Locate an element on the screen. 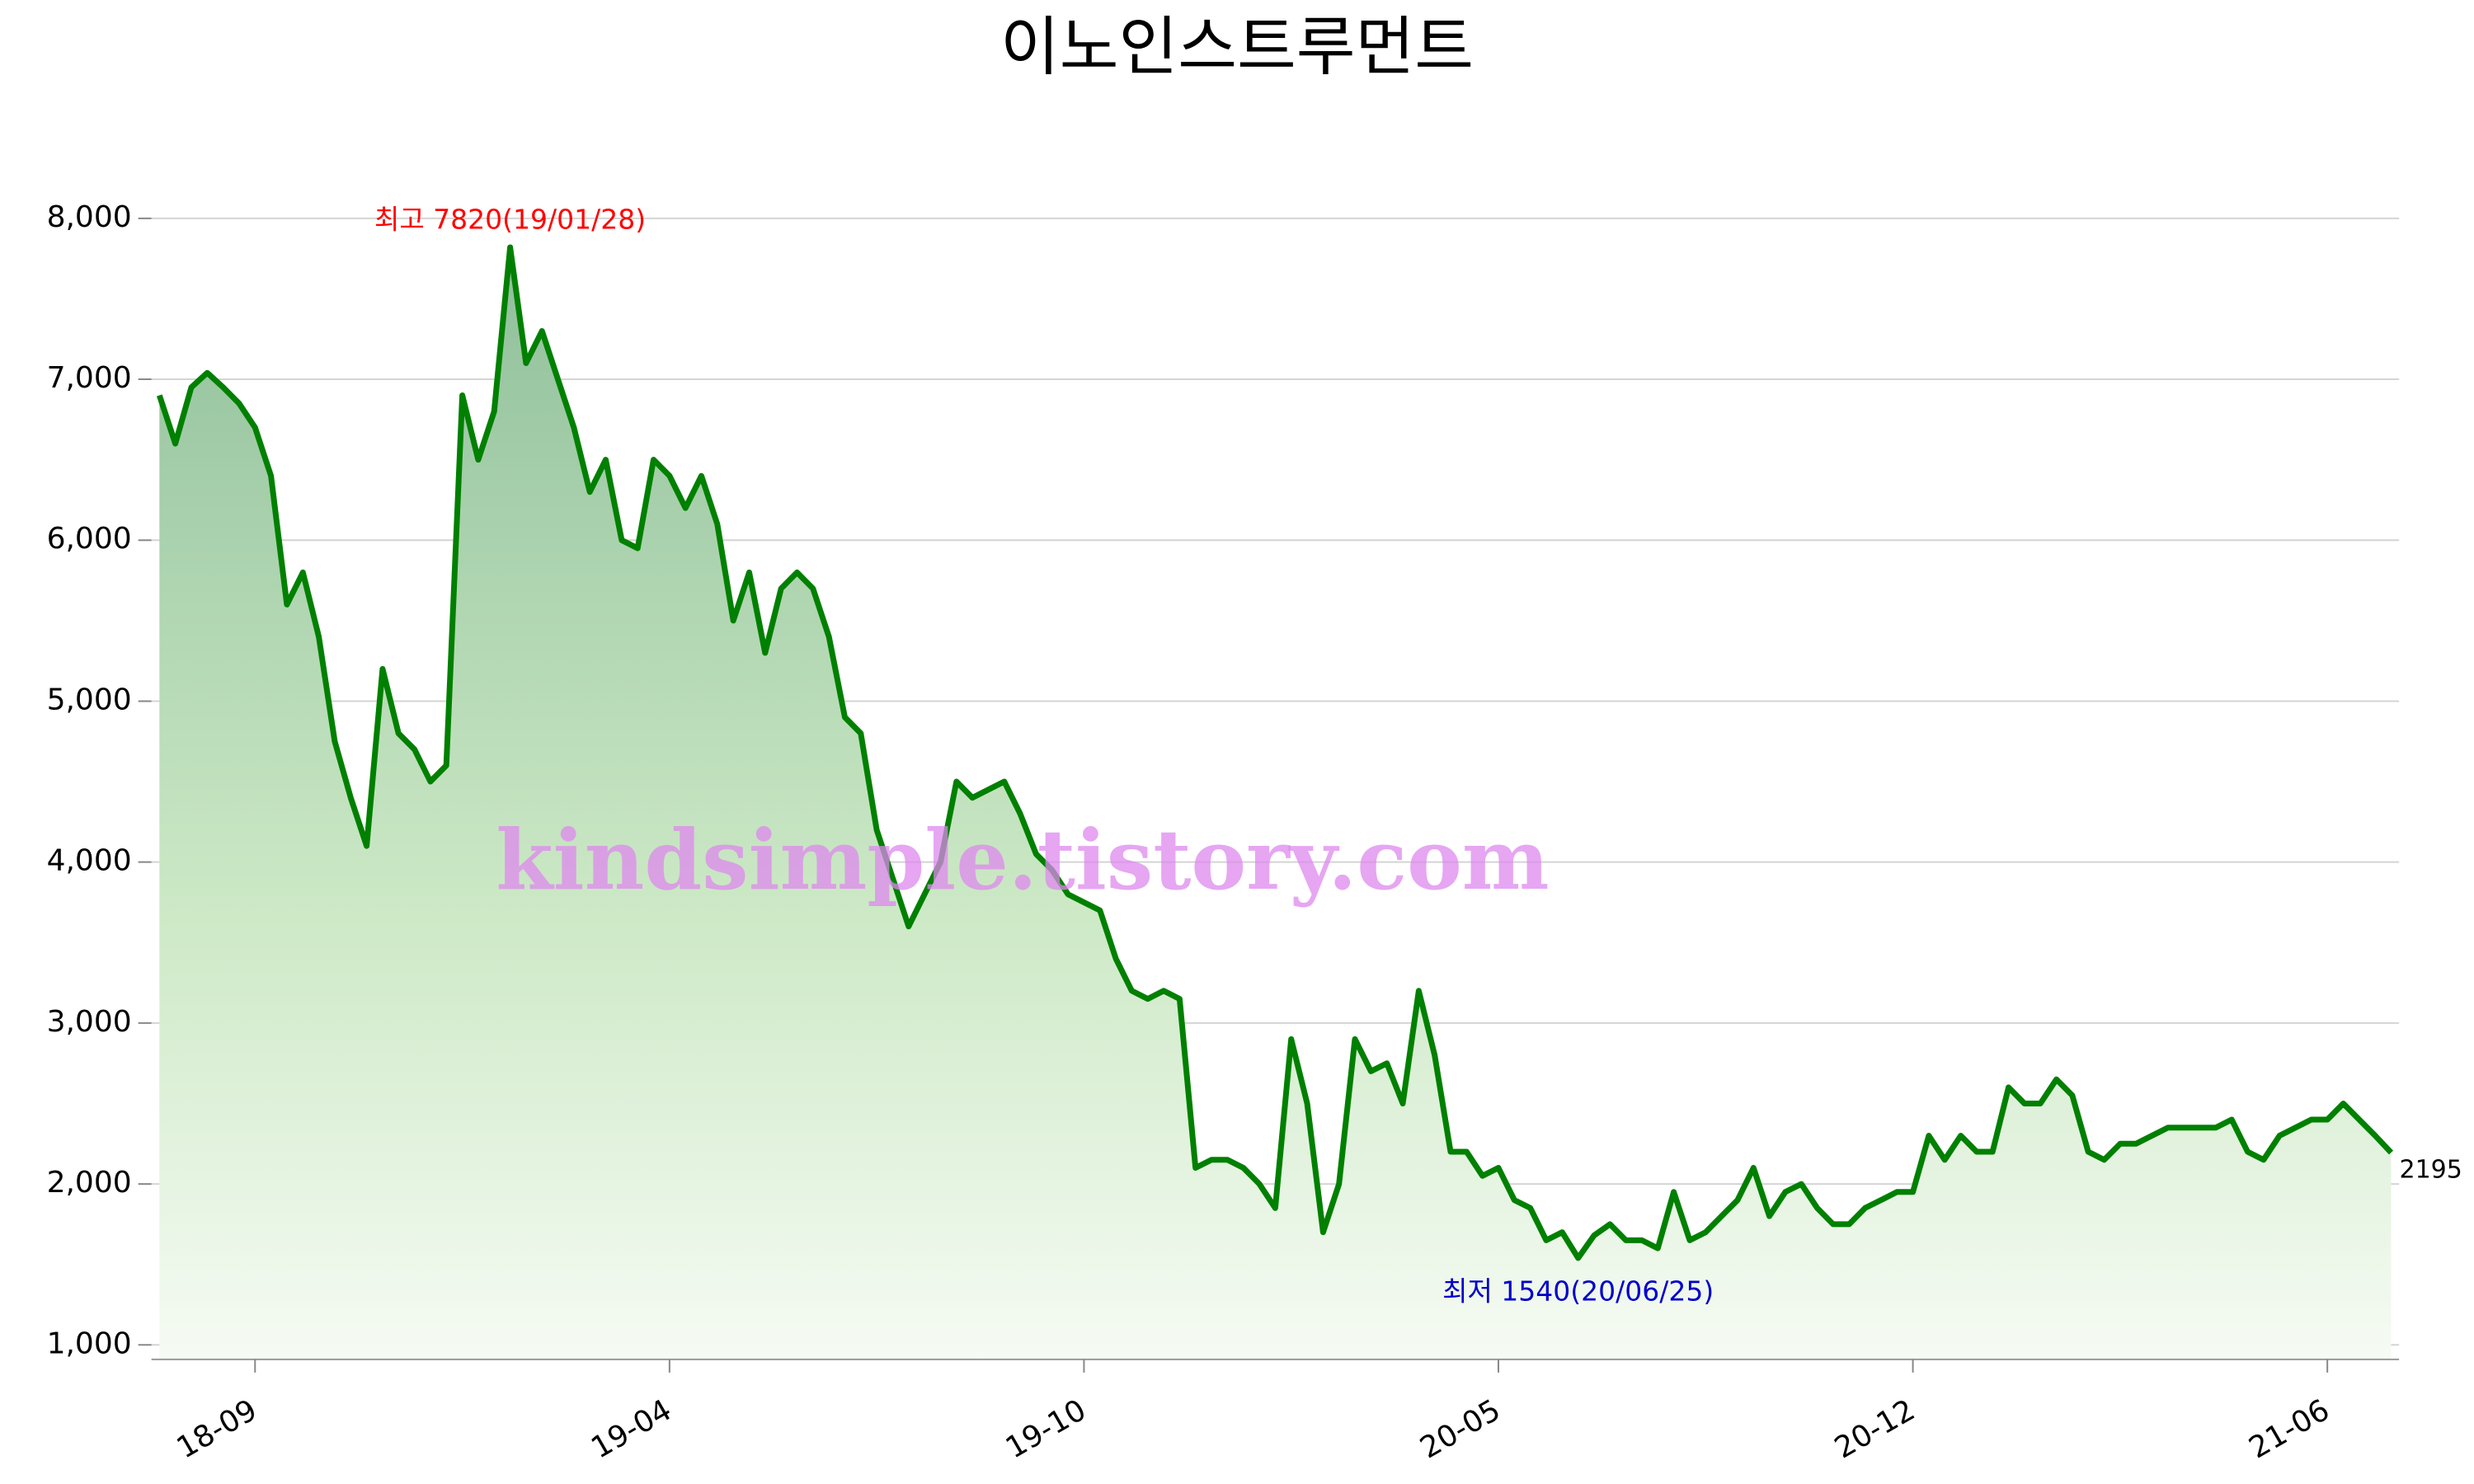 The width and height of the screenshot is (2474, 1484). low-label: 최저 1540(20/06/25) is located at coordinates (1578, 1291).